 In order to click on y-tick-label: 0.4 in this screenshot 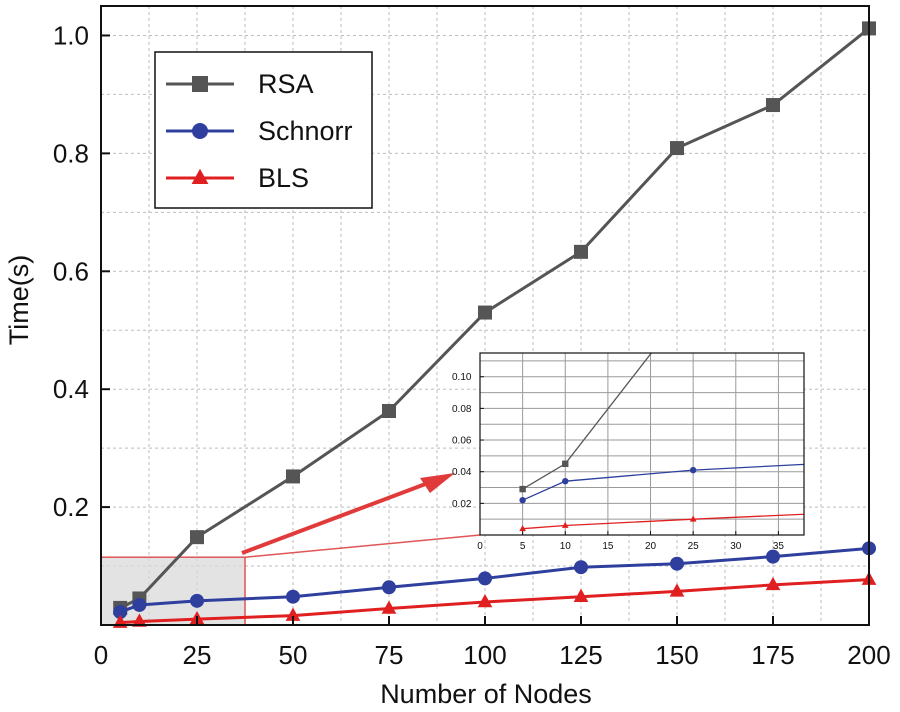, I will do `click(71, 389)`.